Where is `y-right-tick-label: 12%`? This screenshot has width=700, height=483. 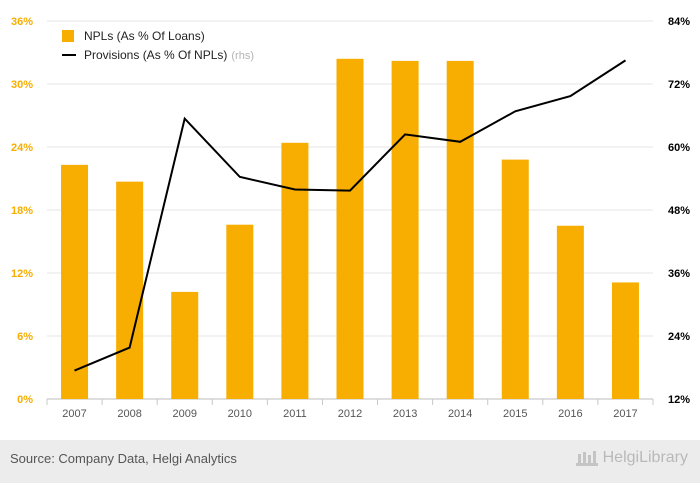 y-right-tick-label: 12% is located at coordinates (679, 400).